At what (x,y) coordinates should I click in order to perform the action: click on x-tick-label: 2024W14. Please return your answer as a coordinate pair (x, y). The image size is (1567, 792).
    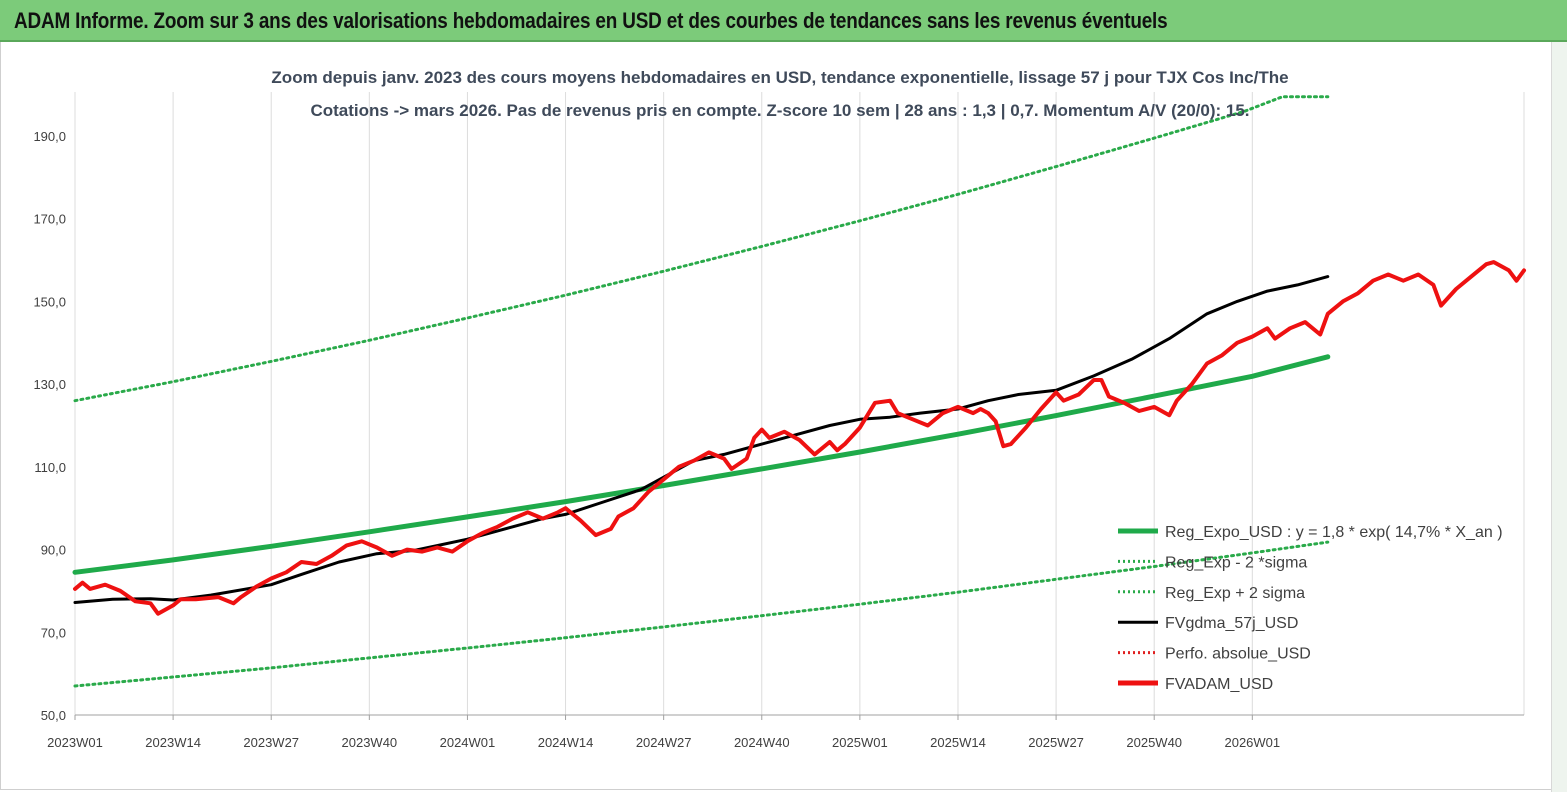
    Looking at the image, I should click on (566, 742).